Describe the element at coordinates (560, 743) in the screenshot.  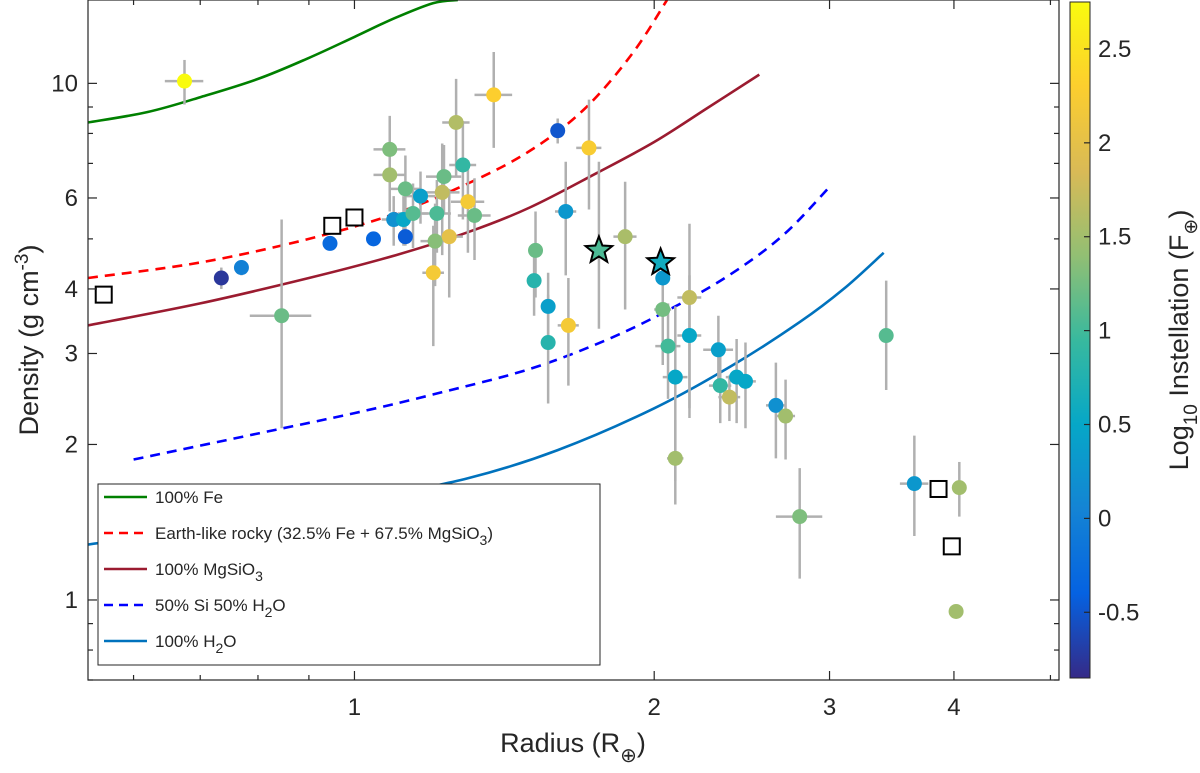
I see `x-axis-label-main: Radius (R` at that location.